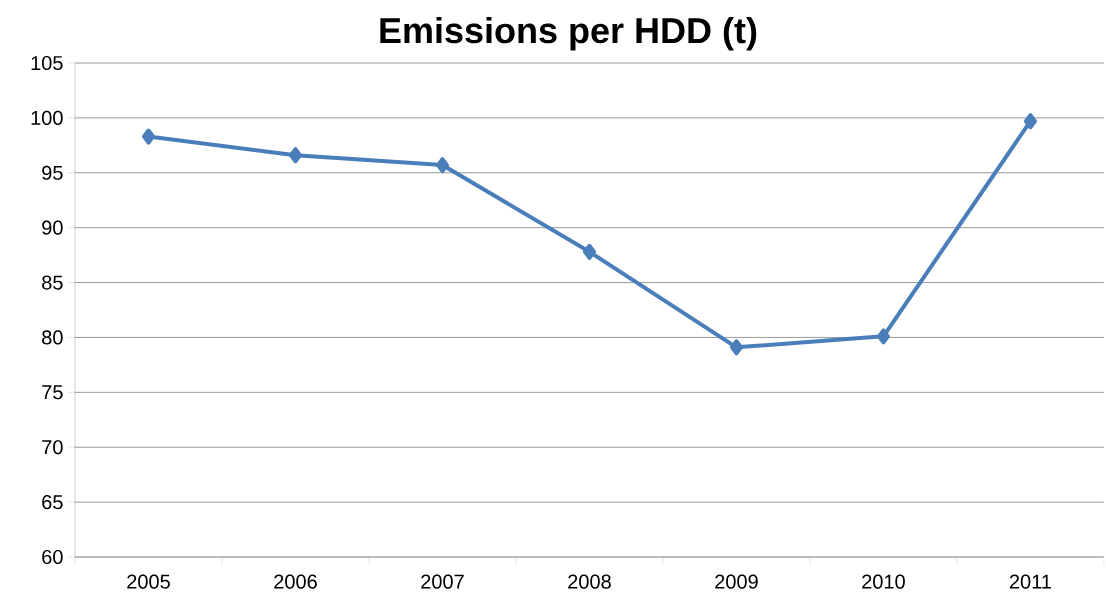 The height and width of the screenshot is (603, 1106). I want to click on x-tick-label: 2010, so click(883, 581).